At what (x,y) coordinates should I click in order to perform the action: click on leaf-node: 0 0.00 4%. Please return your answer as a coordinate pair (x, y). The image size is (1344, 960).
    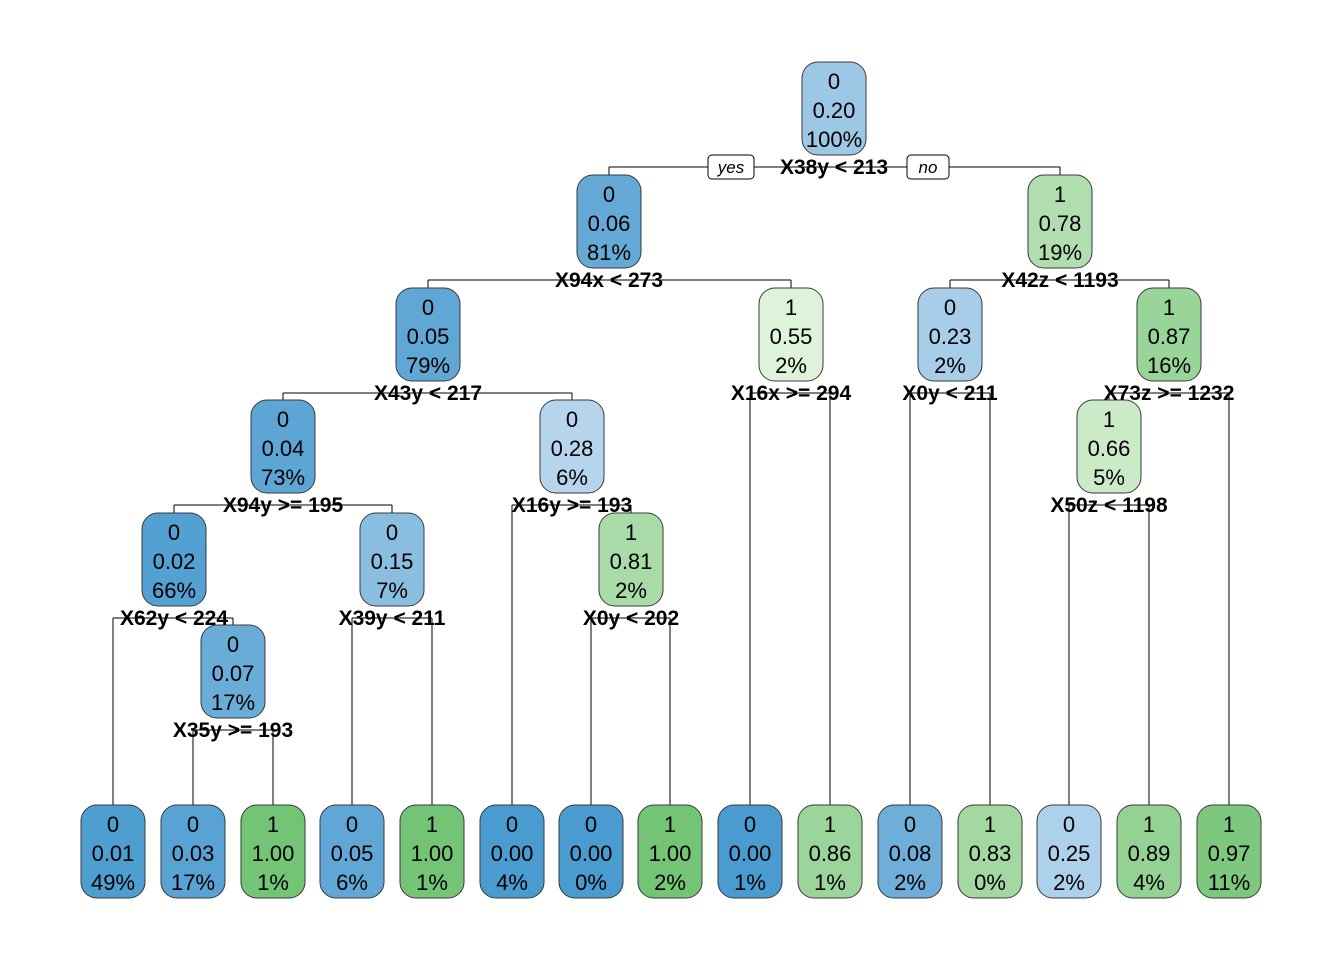
    Looking at the image, I should click on (512, 851).